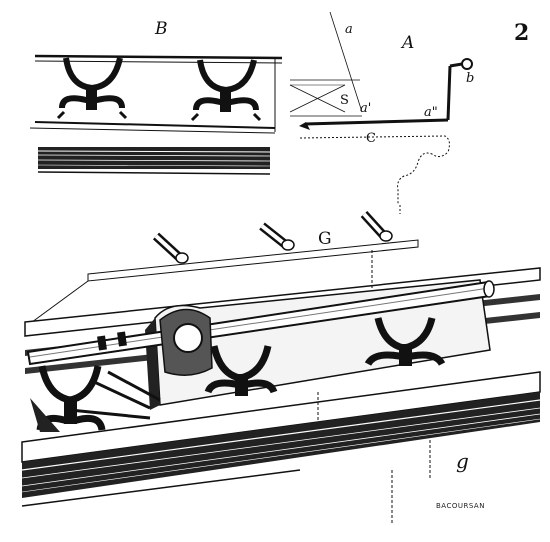  What do you see at coordinates (95, 401) in the screenshot?
I see `angled-struts` at bounding box center [95, 401].